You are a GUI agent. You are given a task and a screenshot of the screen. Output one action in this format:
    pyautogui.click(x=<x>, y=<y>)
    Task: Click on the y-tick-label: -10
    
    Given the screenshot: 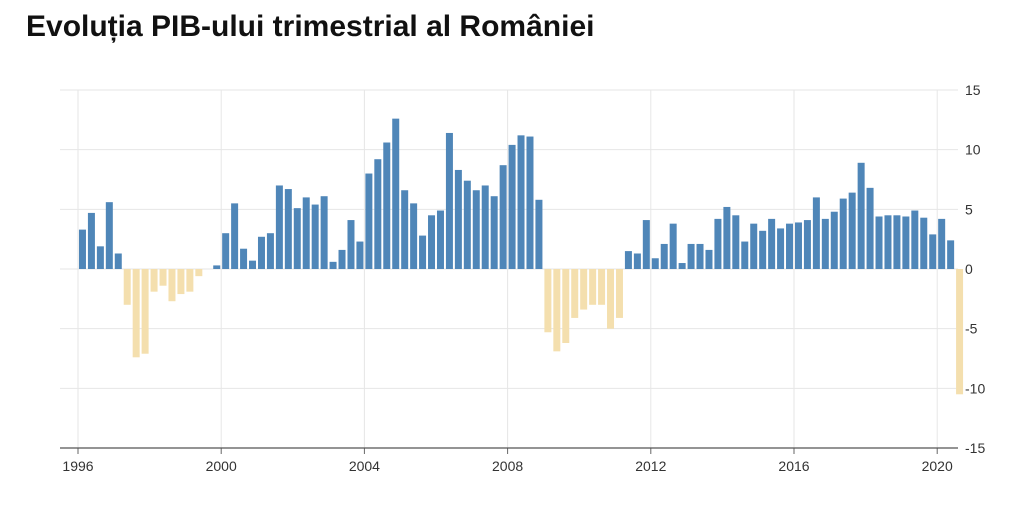 What is the action you would take?
    pyautogui.click(x=975, y=388)
    